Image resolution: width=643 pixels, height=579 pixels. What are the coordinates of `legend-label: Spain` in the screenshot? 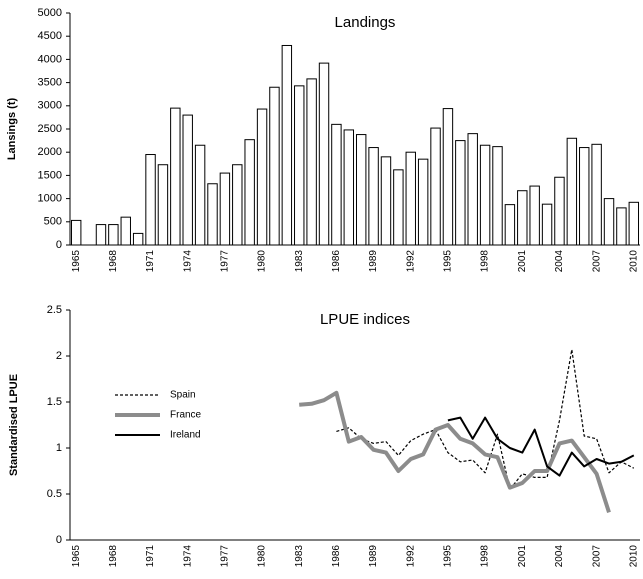 It's located at (183, 395).